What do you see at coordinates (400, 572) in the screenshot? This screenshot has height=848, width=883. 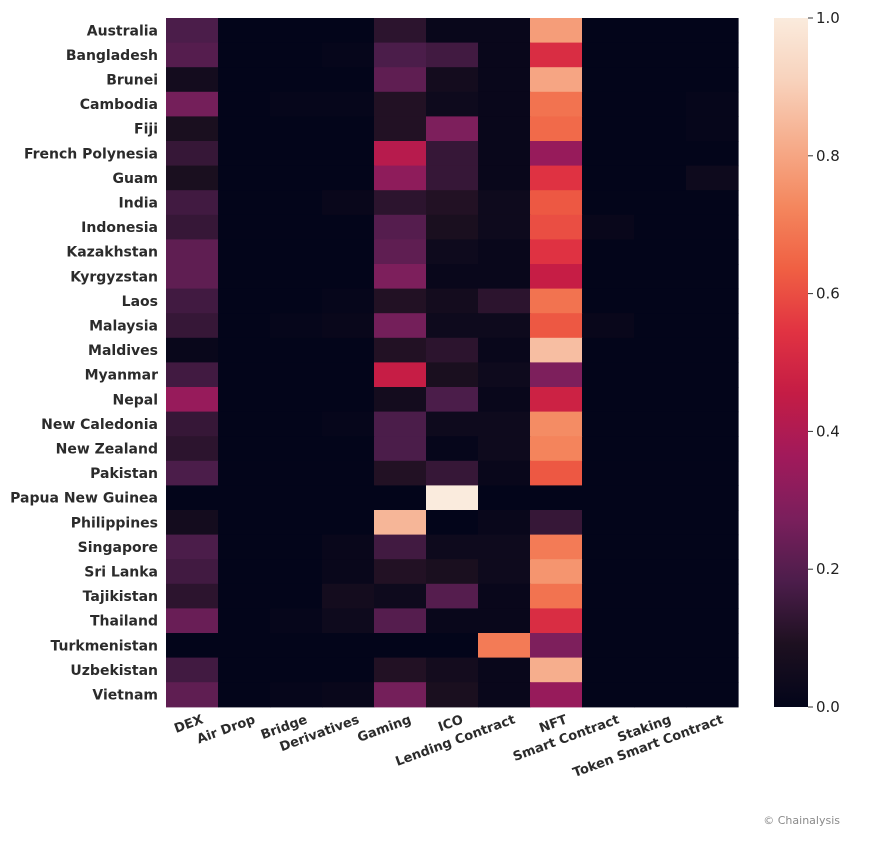 I see `cell-sri-lanka-gaming` at bounding box center [400, 572].